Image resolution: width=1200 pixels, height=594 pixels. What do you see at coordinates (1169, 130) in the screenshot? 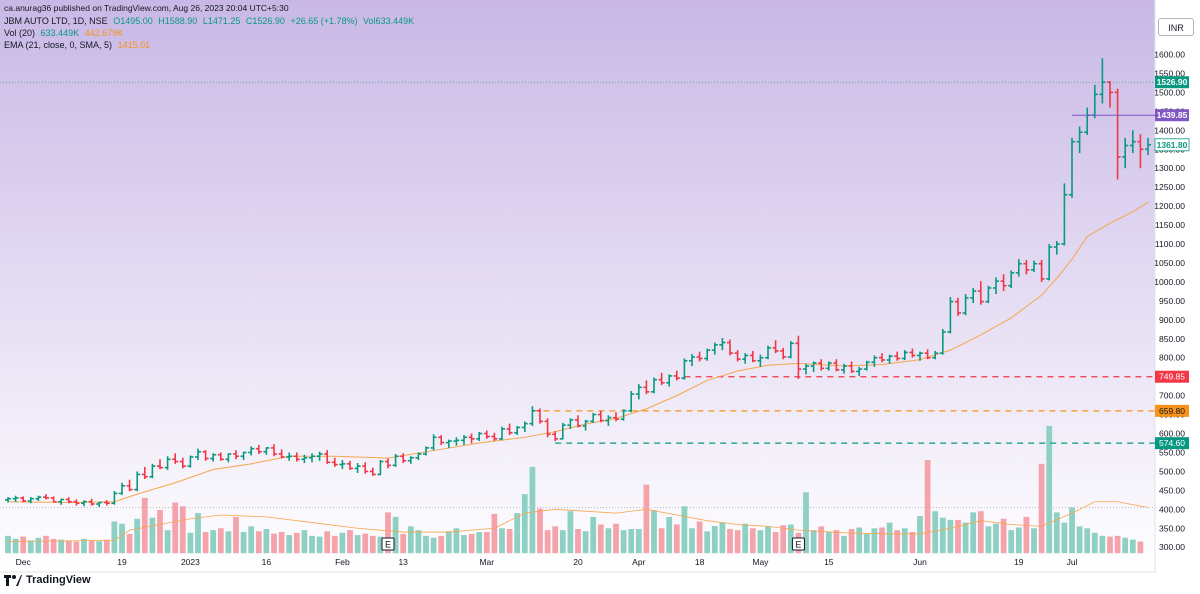
I see `price-tick-label: 1400.00` at bounding box center [1169, 130].